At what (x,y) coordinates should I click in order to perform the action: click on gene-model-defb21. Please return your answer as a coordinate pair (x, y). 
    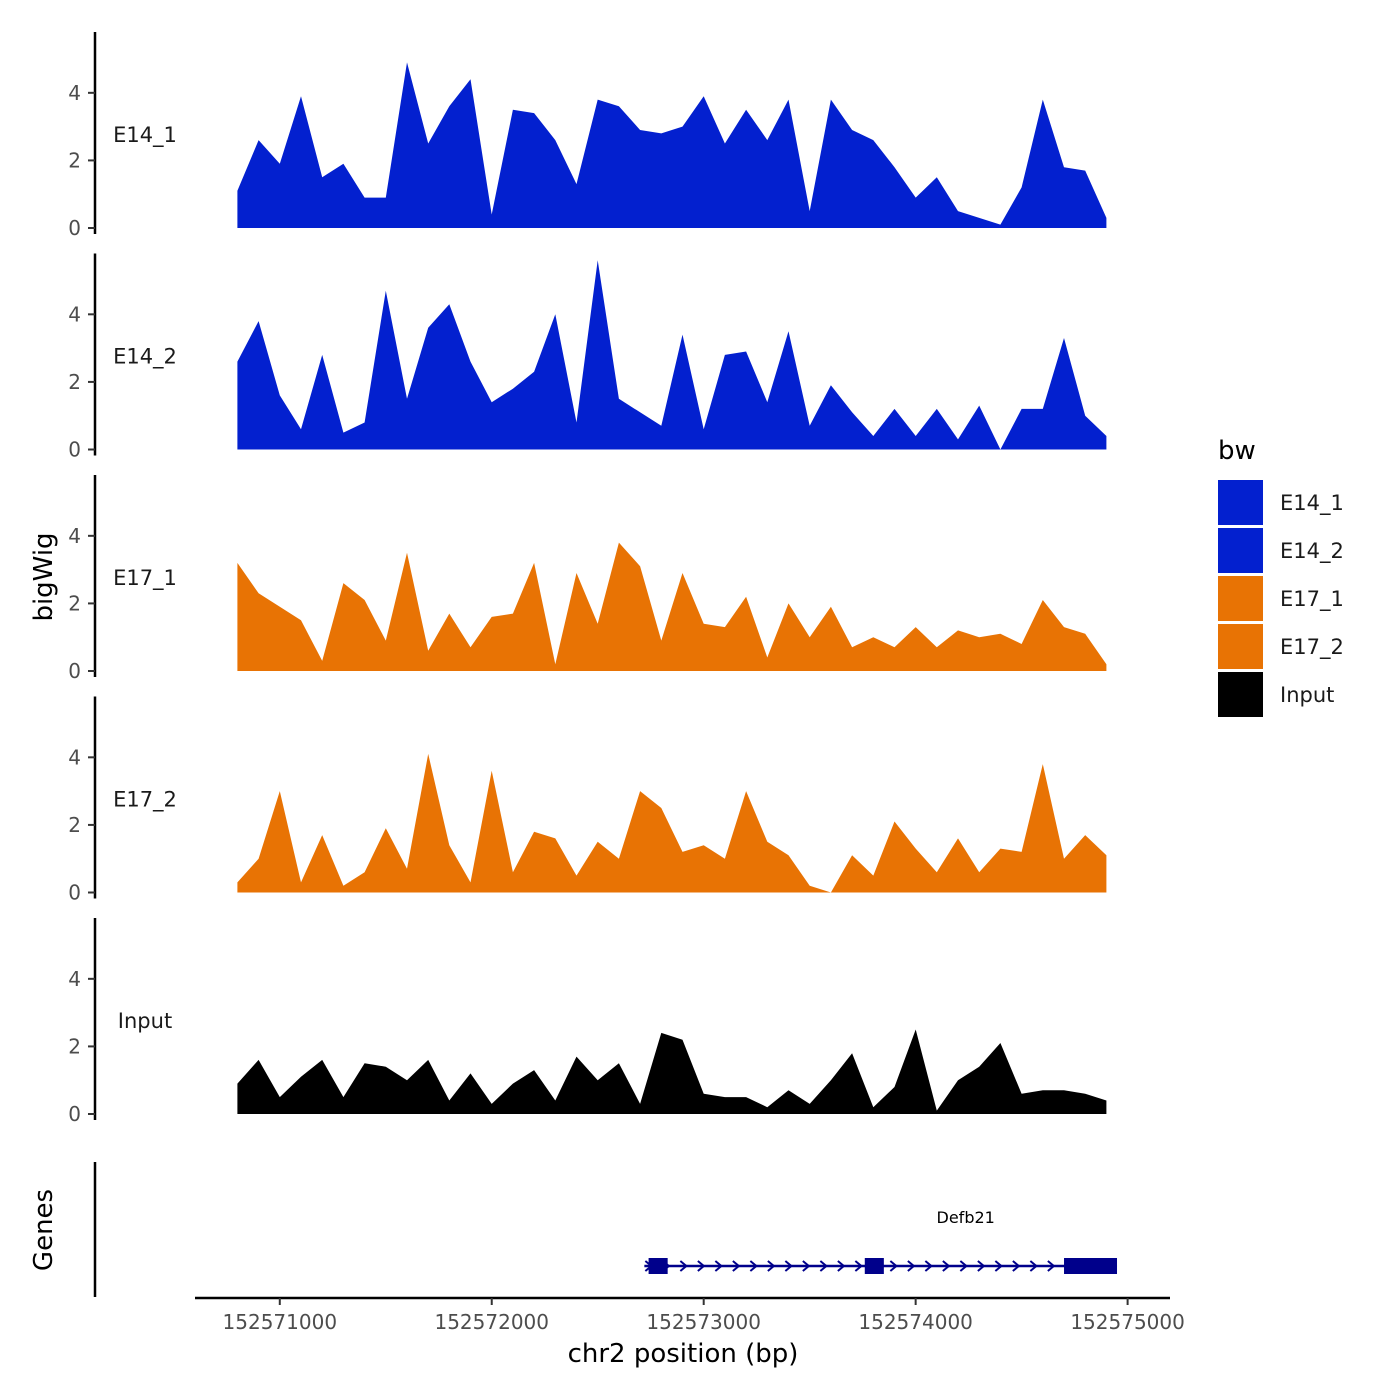
    Looking at the image, I should click on (881, 1266).